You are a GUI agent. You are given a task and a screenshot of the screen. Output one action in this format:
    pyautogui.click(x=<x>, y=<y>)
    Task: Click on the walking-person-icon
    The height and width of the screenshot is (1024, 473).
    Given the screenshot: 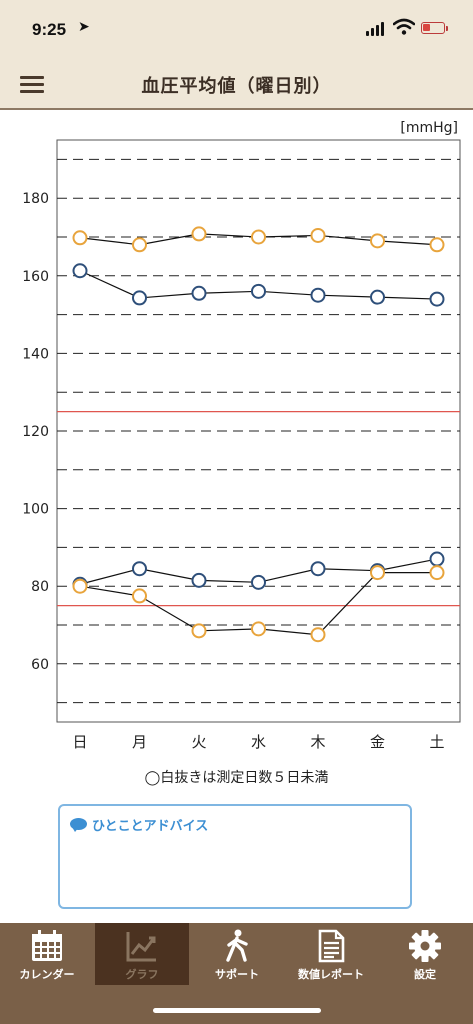 What is the action you would take?
    pyautogui.click(x=237, y=945)
    